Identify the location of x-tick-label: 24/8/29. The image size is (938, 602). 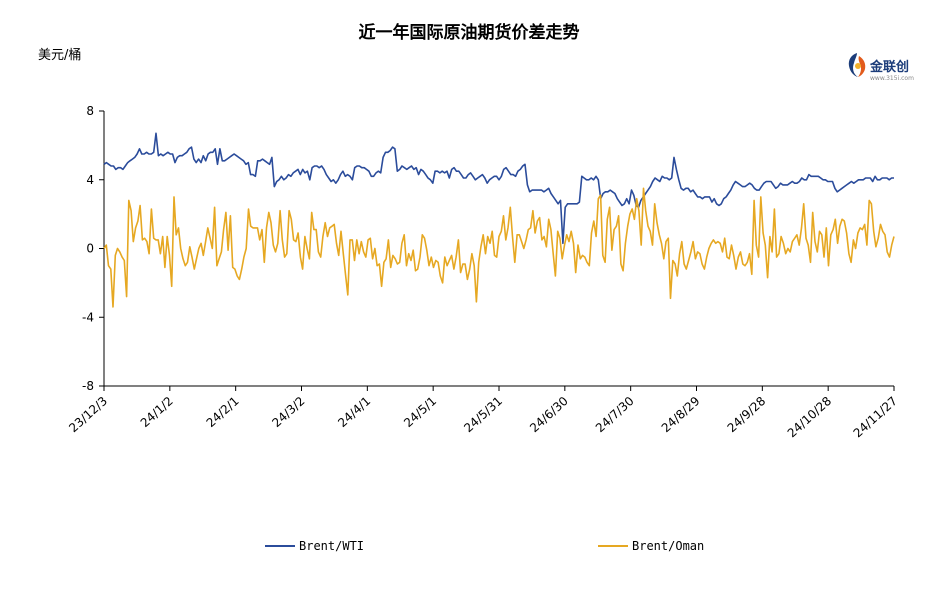
(681, 414).